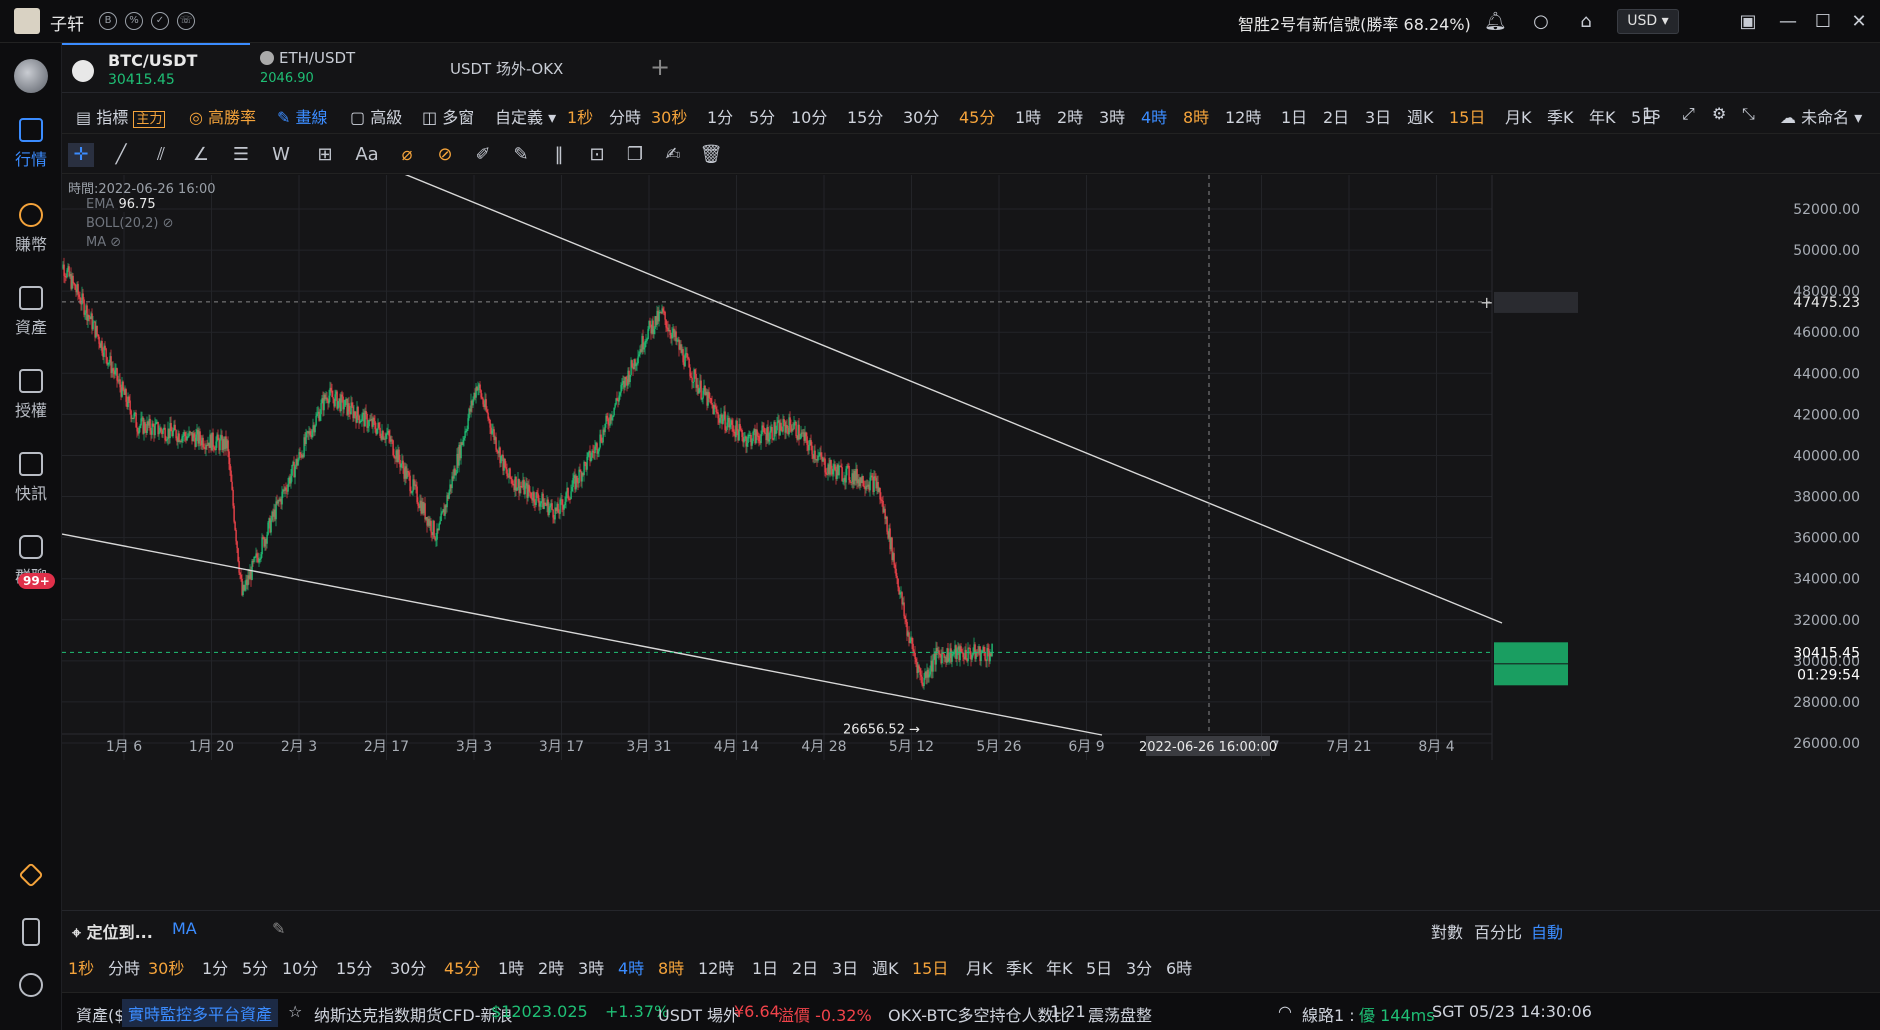  I want to click on line-label: 線路1 :, so click(1328, 1015).